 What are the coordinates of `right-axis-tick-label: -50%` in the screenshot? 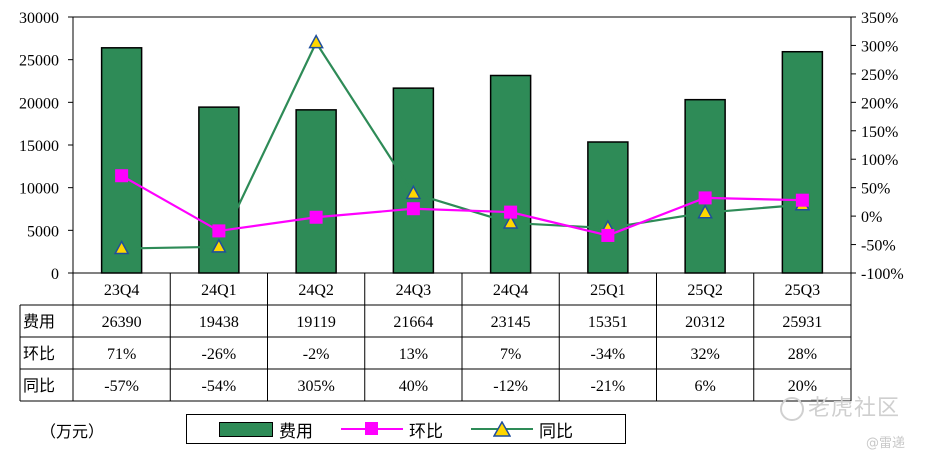 It's located at (878, 246).